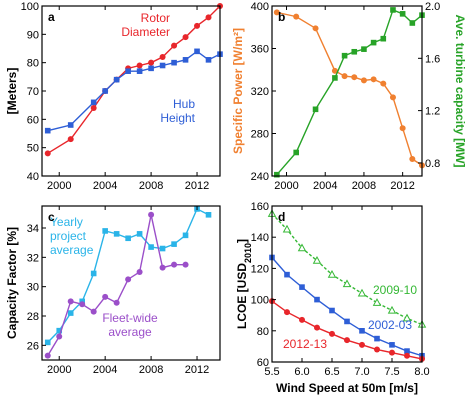 The image size is (474, 400). Describe the element at coordinates (51, 217) in the screenshot. I see `panel-label: c` at that location.